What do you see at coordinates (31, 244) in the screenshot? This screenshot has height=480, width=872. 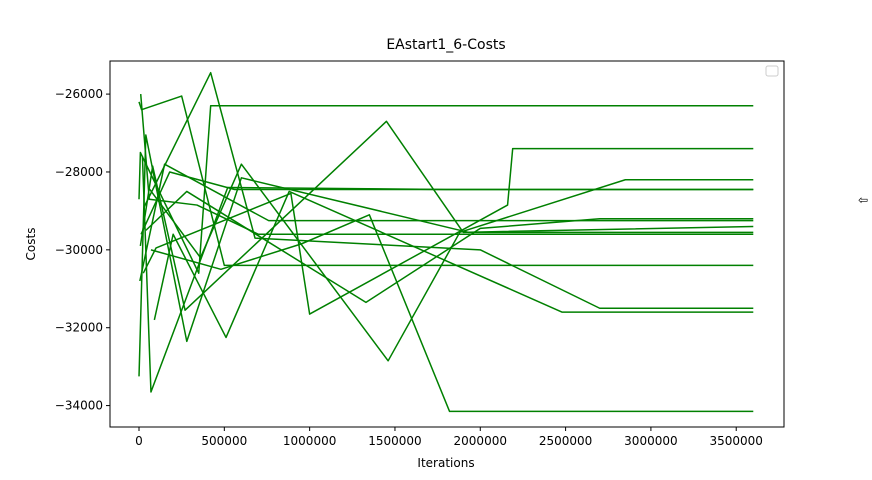 I see `y-axis-label: Costs` at bounding box center [31, 244].